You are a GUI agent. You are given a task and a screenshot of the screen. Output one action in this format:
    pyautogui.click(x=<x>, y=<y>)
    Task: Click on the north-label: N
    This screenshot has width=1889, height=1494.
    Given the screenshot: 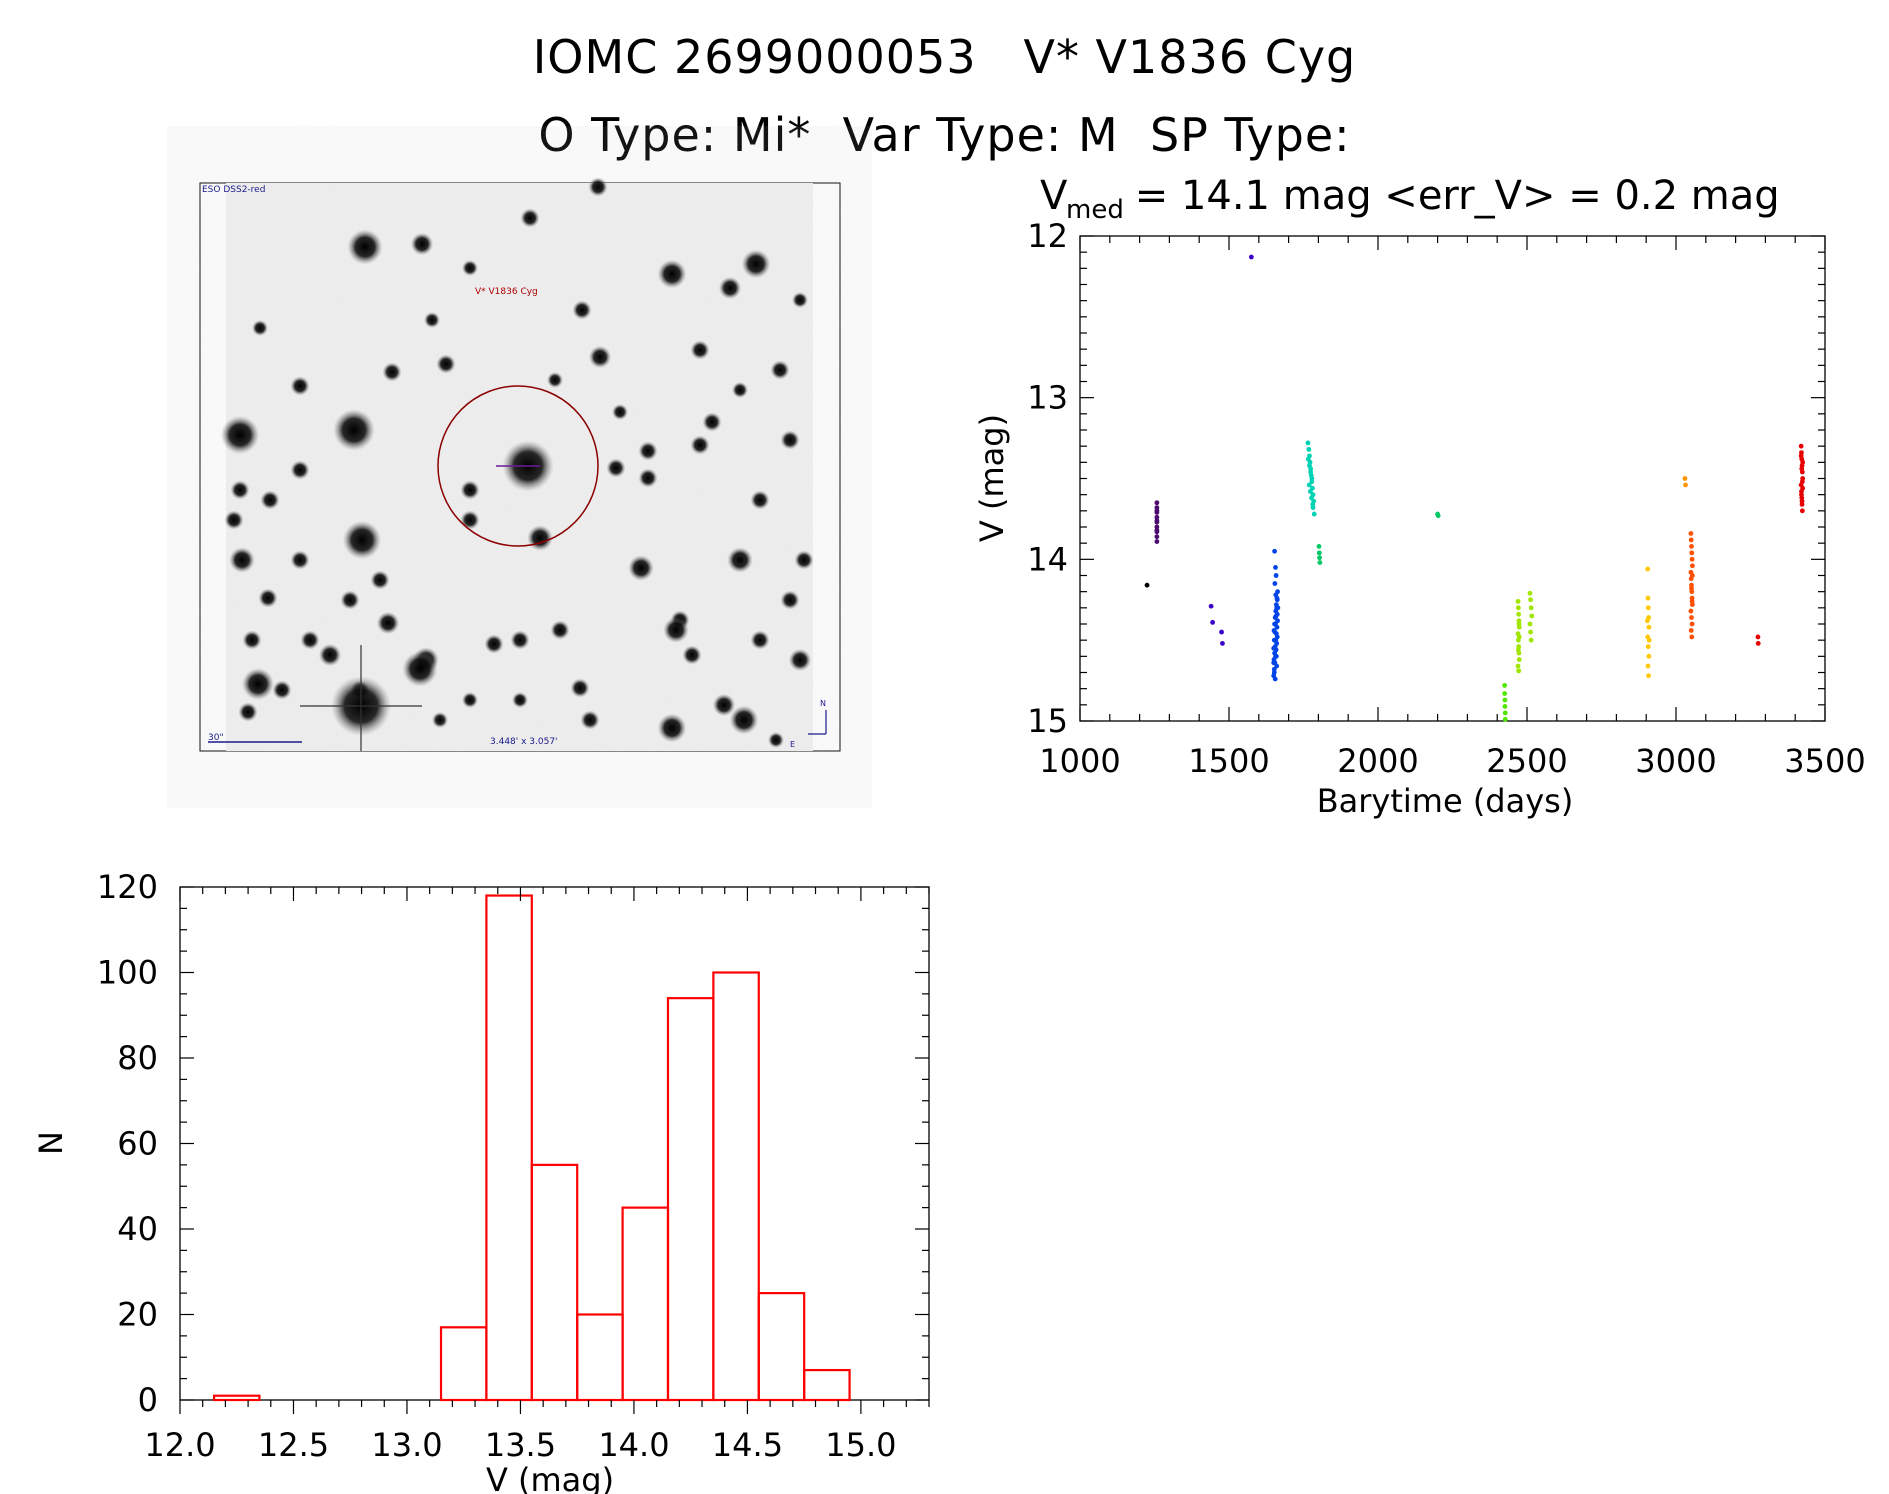 What is the action you would take?
    pyautogui.click(x=823, y=703)
    